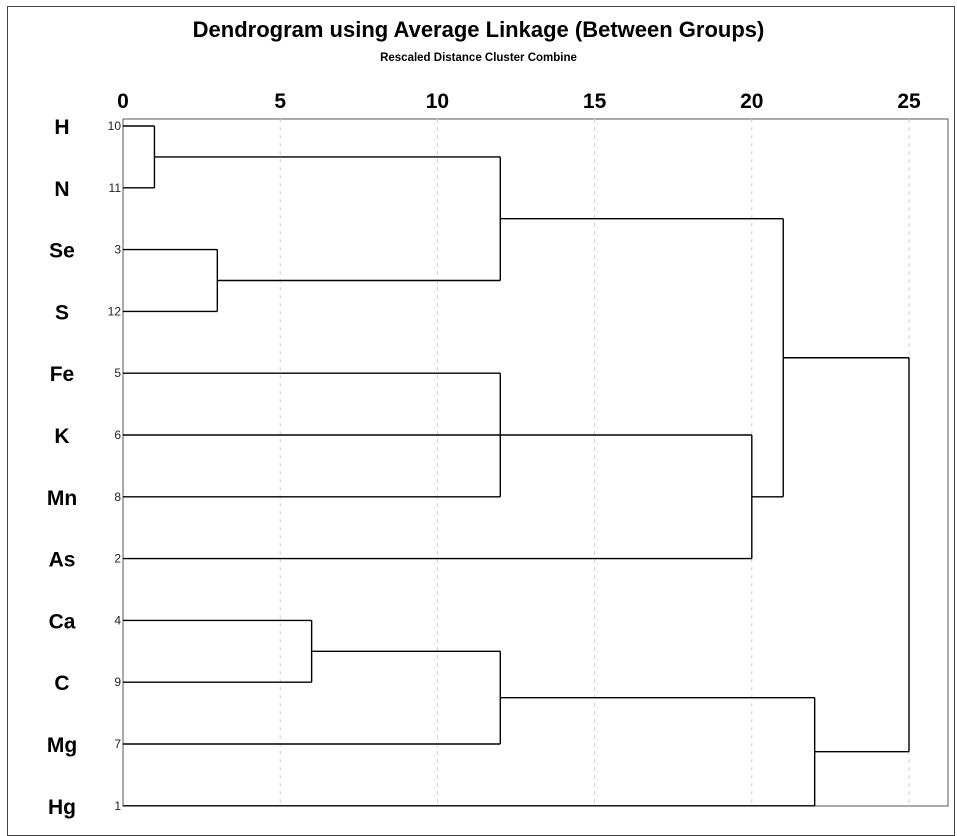 Image resolution: width=957 pixels, height=836 pixels. I want to click on leaf-number: 11, so click(115, 188).